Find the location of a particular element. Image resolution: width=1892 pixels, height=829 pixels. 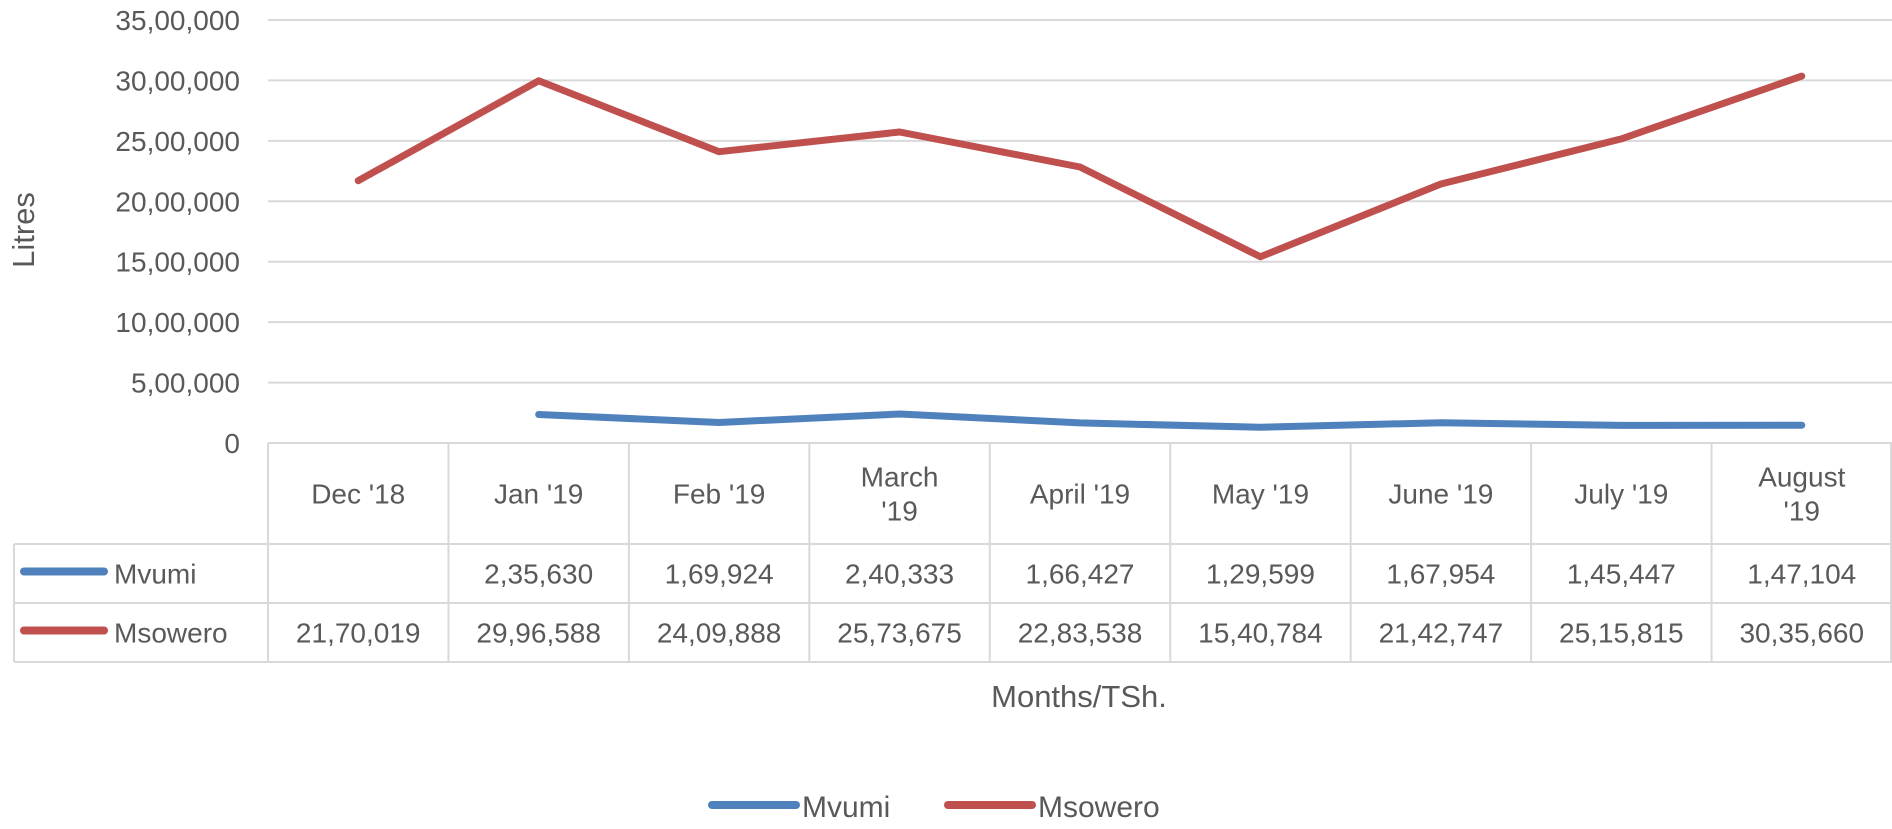

y-tick-label: 0 is located at coordinates (232, 443).